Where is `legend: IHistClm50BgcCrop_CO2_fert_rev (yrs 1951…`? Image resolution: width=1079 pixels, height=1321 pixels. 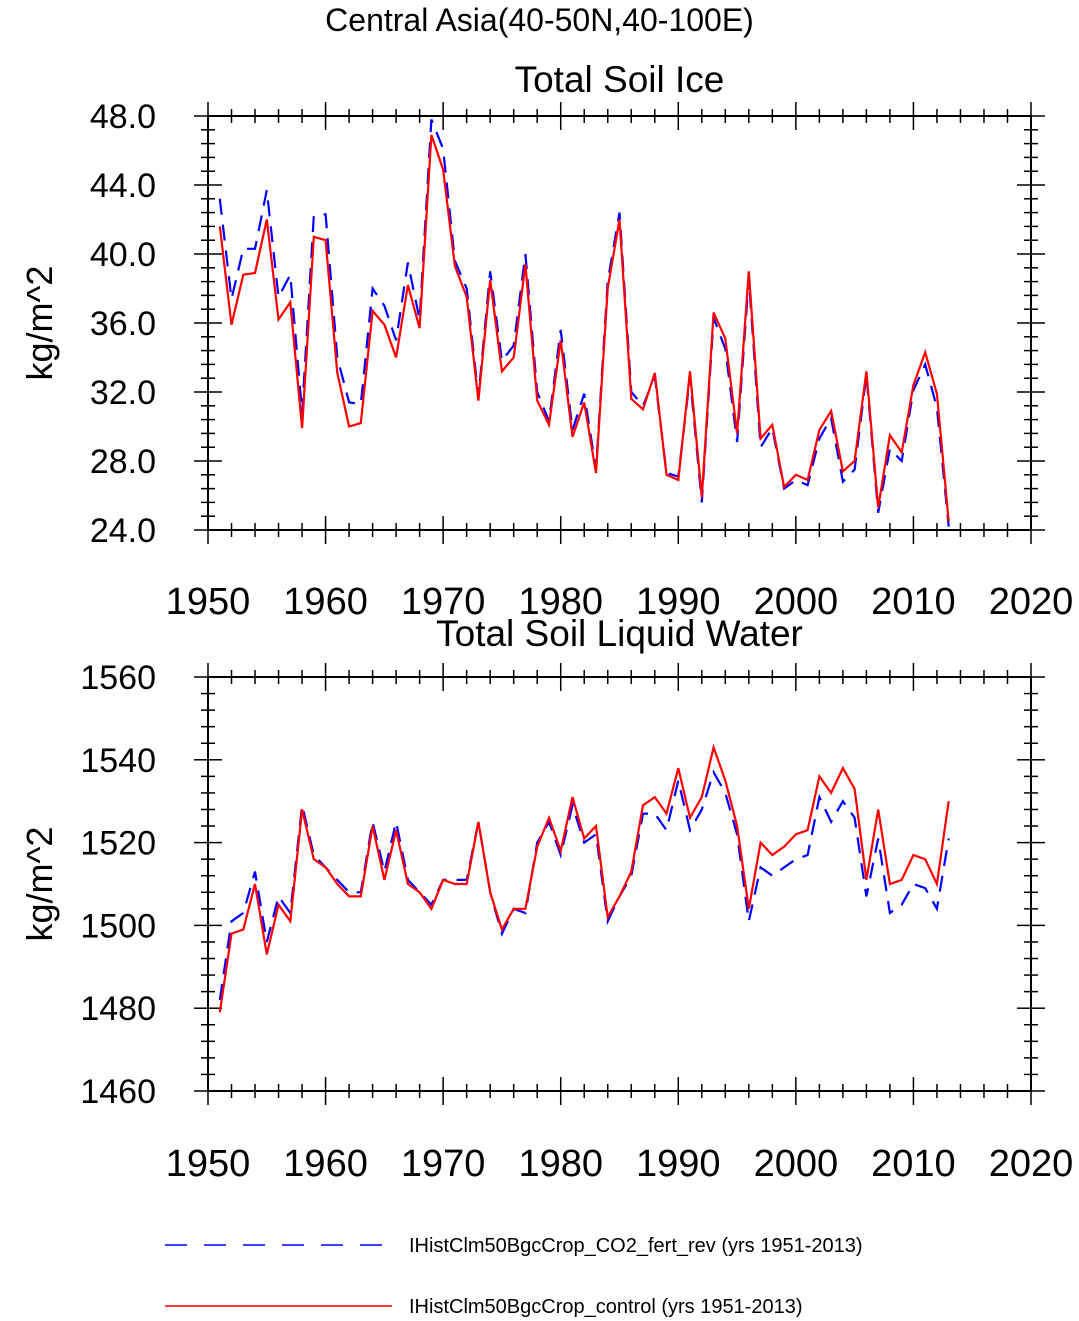 legend: IHistClm50BgcCrop_CO2_fert_rev (yrs 1951… is located at coordinates (514, 1276).